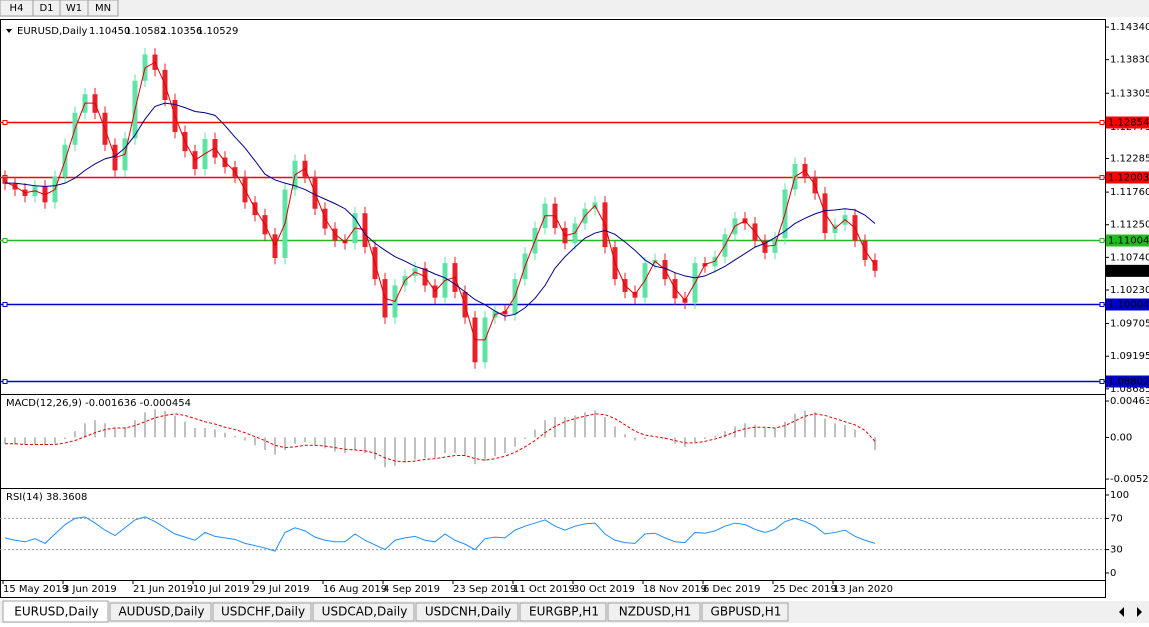 This screenshot has width=1149, height=627. What do you see at coordinates (74, 8) in the screenshot?
I see `timeframe-label: W1` at bounding box center [74, 8].